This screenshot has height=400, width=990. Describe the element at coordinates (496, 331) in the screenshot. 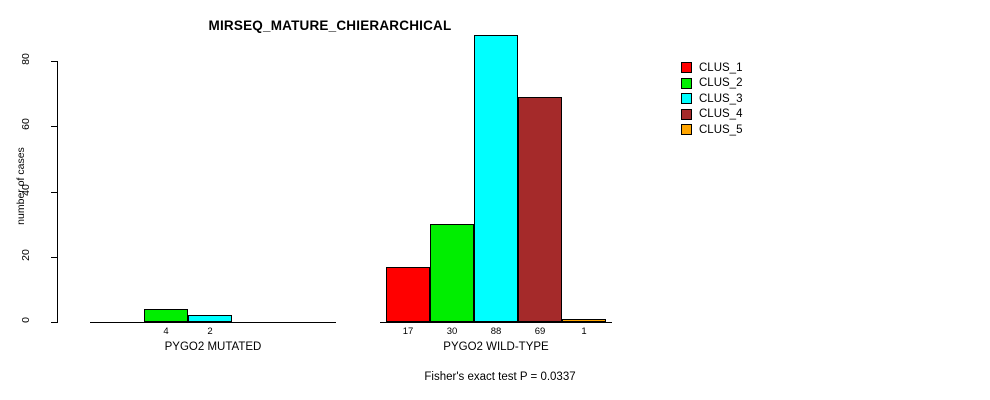

I see `bar-value-label: 88` at that location.